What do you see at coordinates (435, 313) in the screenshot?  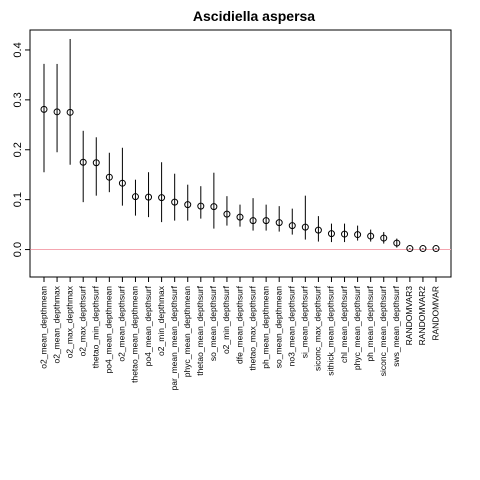 I see `category-label: RANDOMVAR` at bounding box center [435, 313].